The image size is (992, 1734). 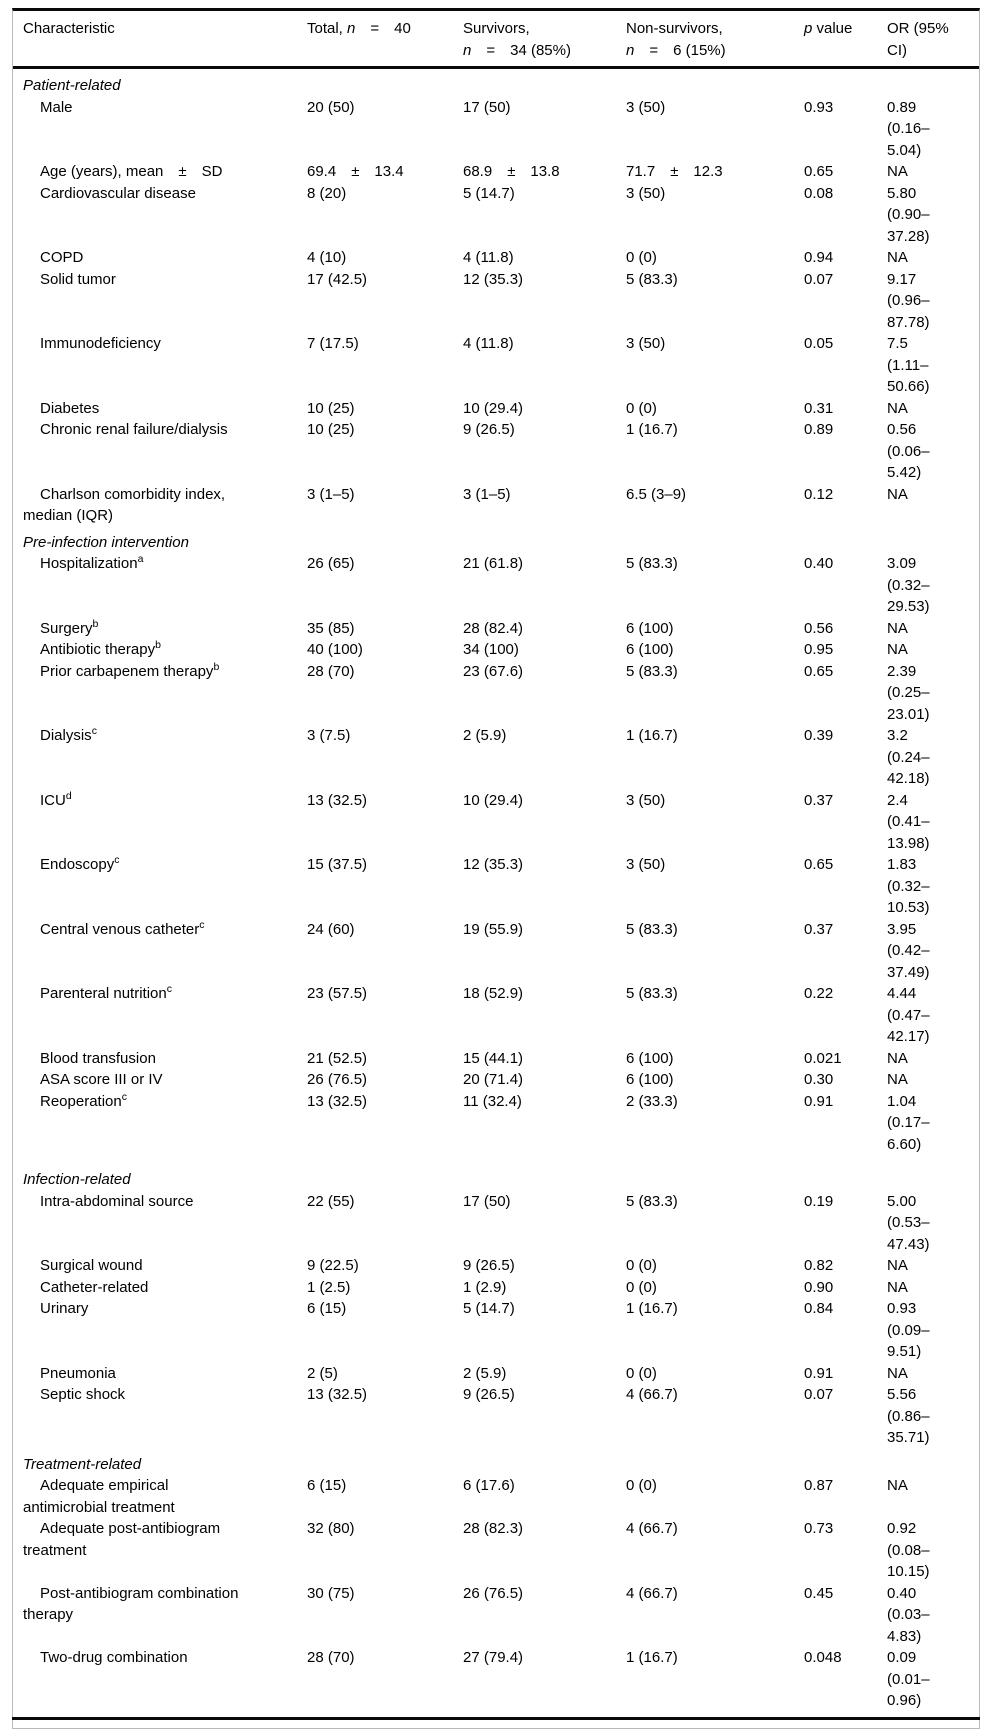 What do you see at coordinates (72, 85) in the screenshot?
I see `section-label: Patient-related` at bounding box center [72, 85].